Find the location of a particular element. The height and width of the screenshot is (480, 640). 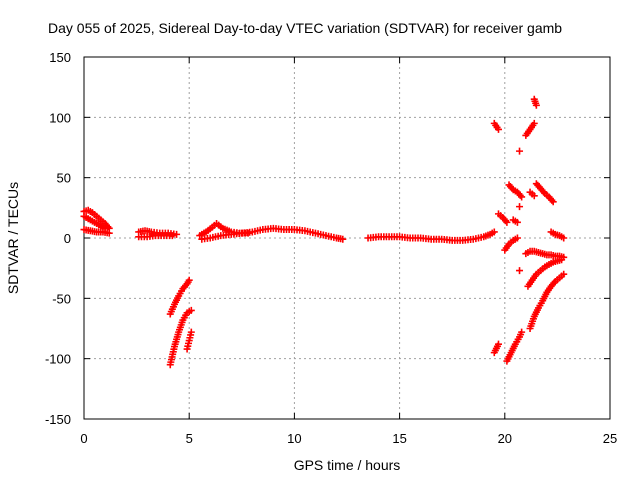

x-tick-label: 25 is located at coordinates (610, 438).